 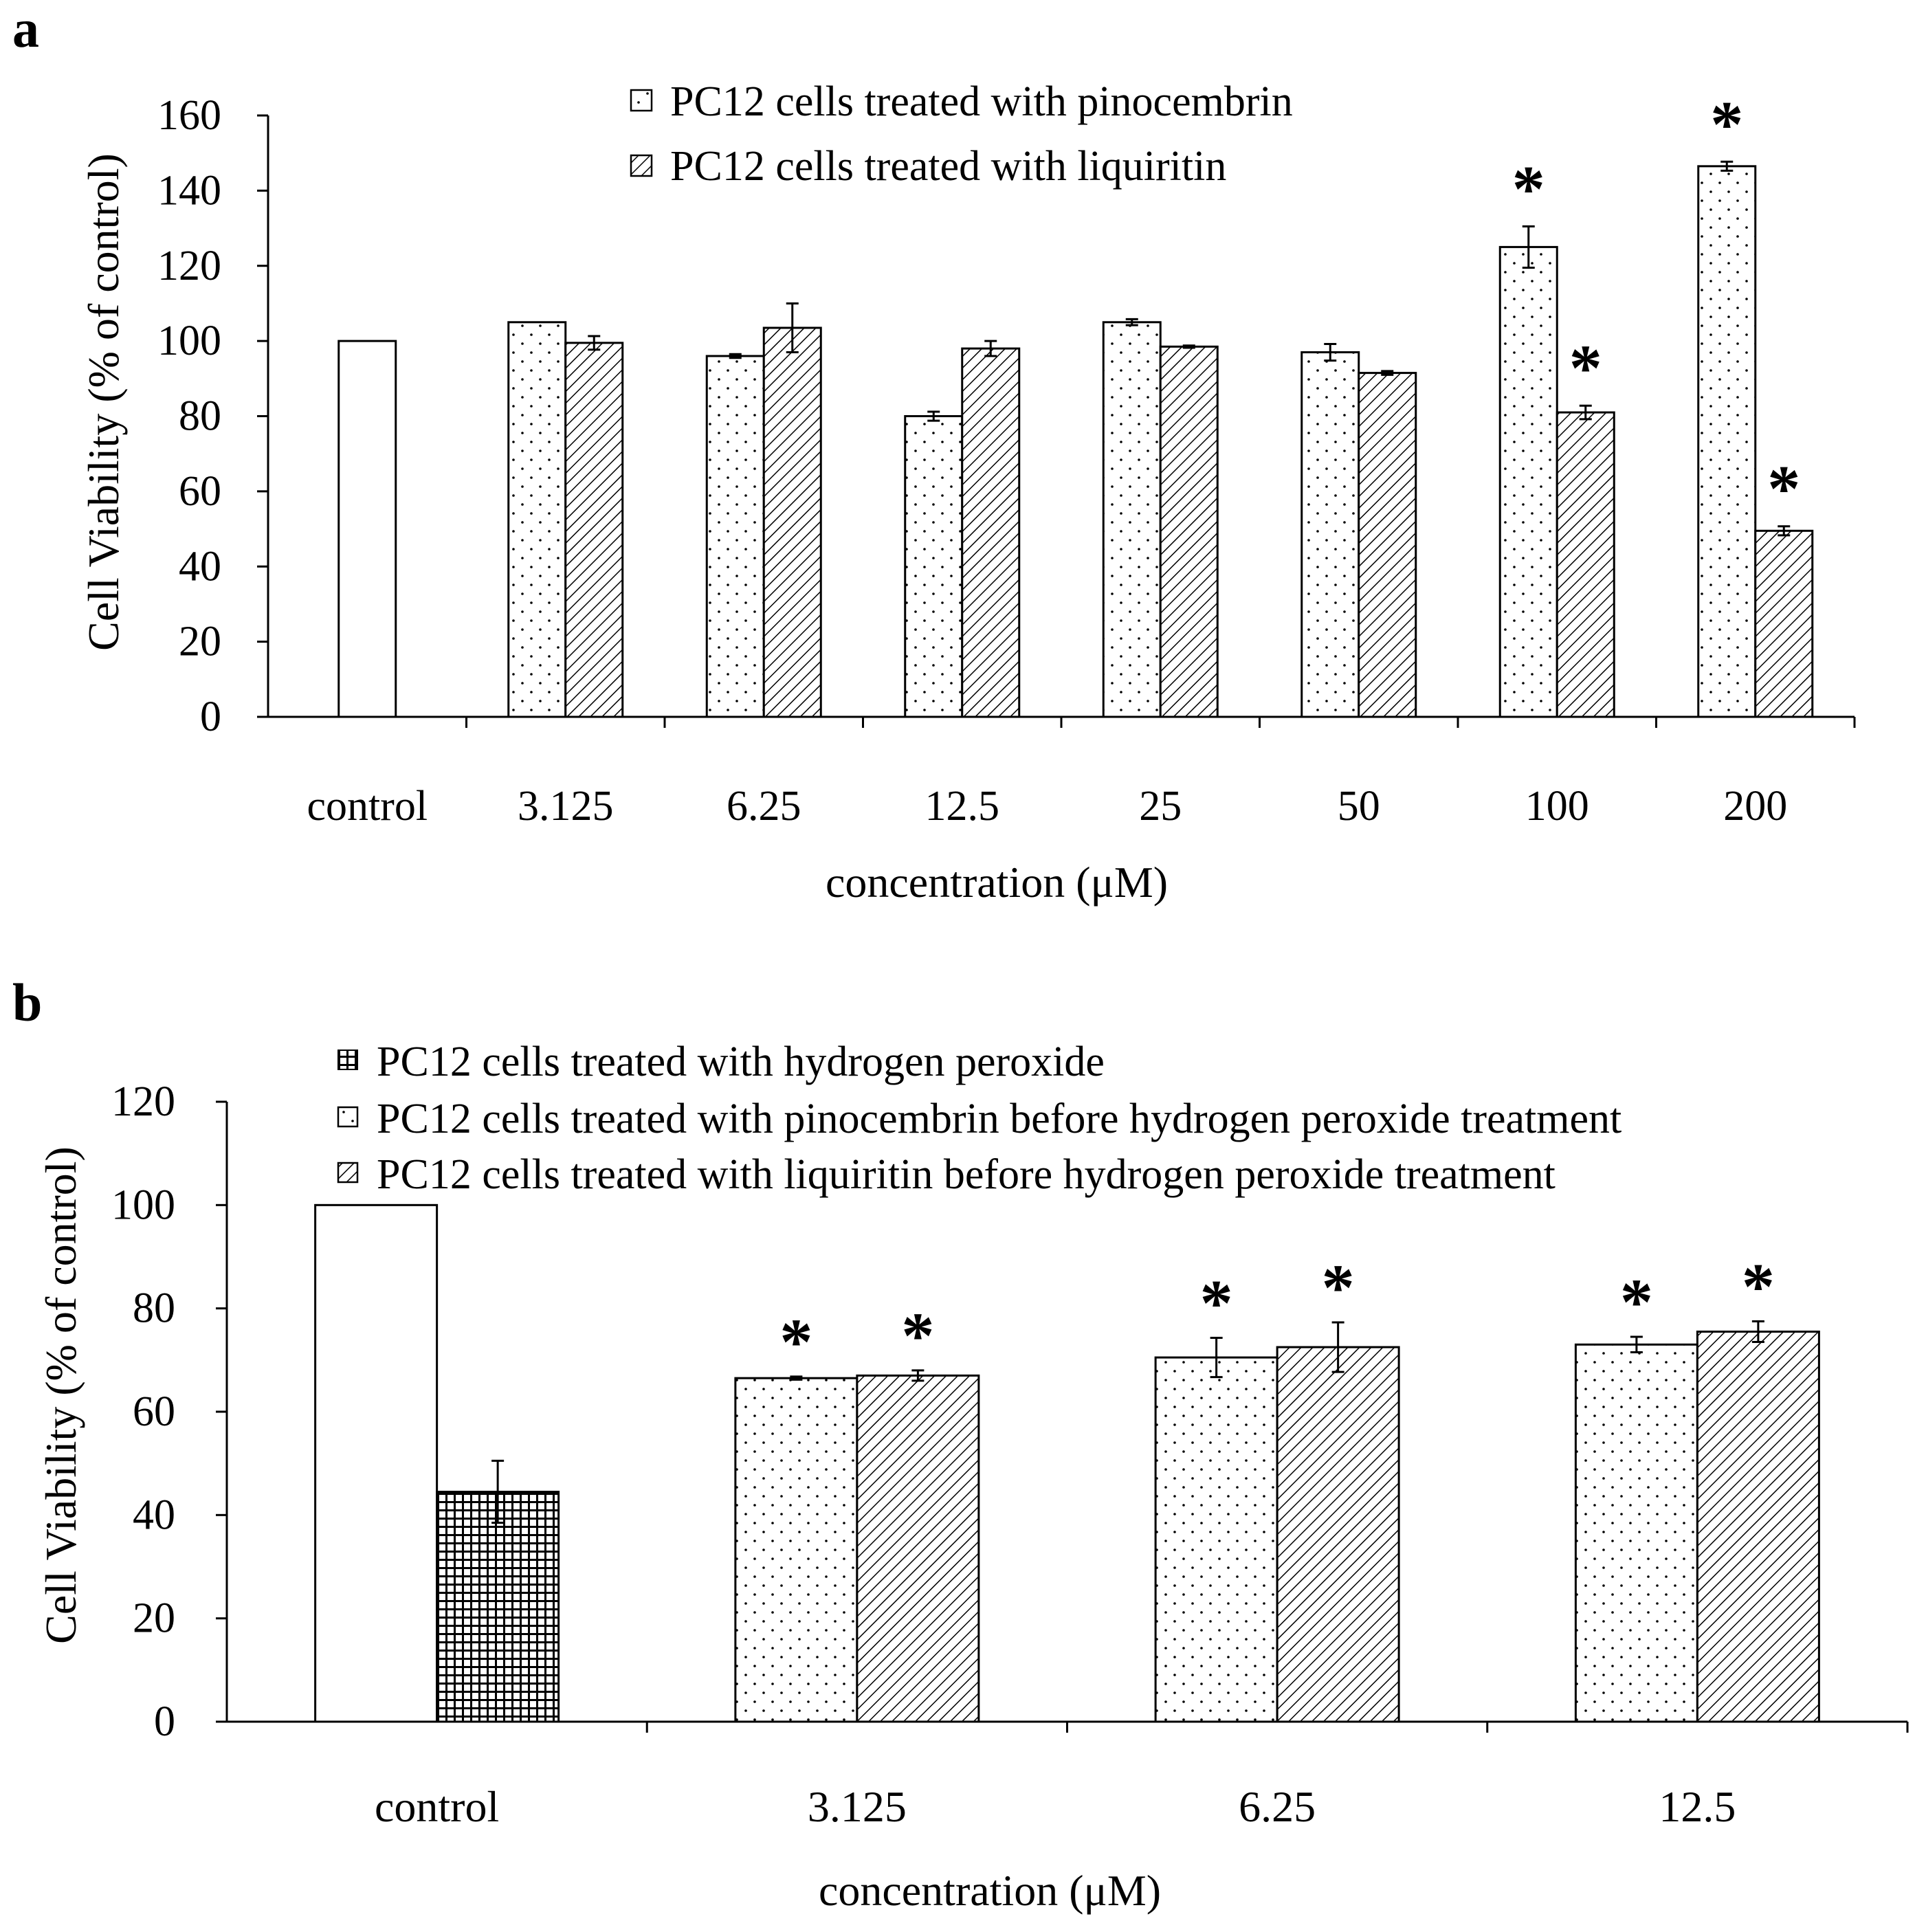 What do you see at coordinates (641, 165) in the screenshot?
I see `legend-swatch-liquiritin` at bounding box center [641, 165].